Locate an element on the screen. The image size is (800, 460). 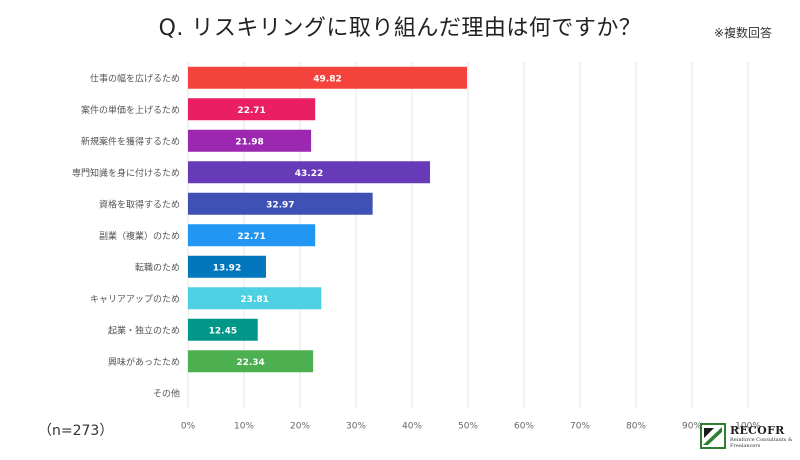
recofr-logo-icon is located at coordinates (713, 436).